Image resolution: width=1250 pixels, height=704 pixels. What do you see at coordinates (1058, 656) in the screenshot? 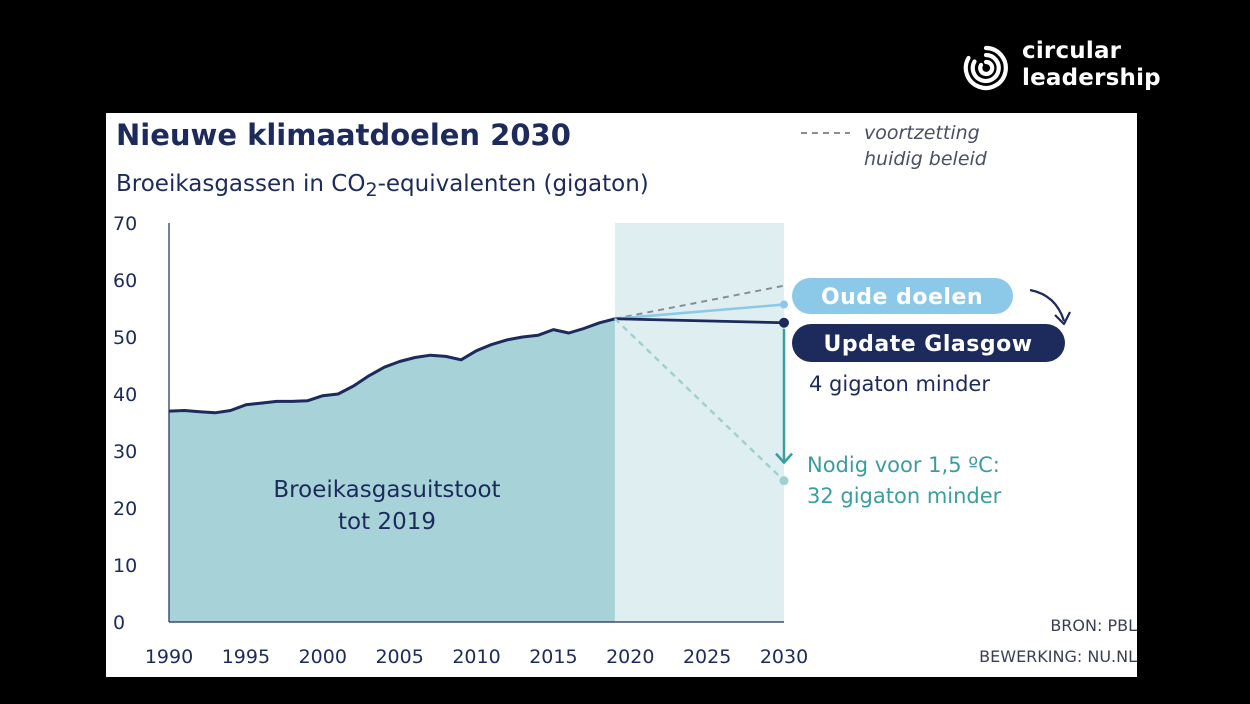
I see `source-line2: BEWERKING: NU.NL` at bounding box center [1058, 656].